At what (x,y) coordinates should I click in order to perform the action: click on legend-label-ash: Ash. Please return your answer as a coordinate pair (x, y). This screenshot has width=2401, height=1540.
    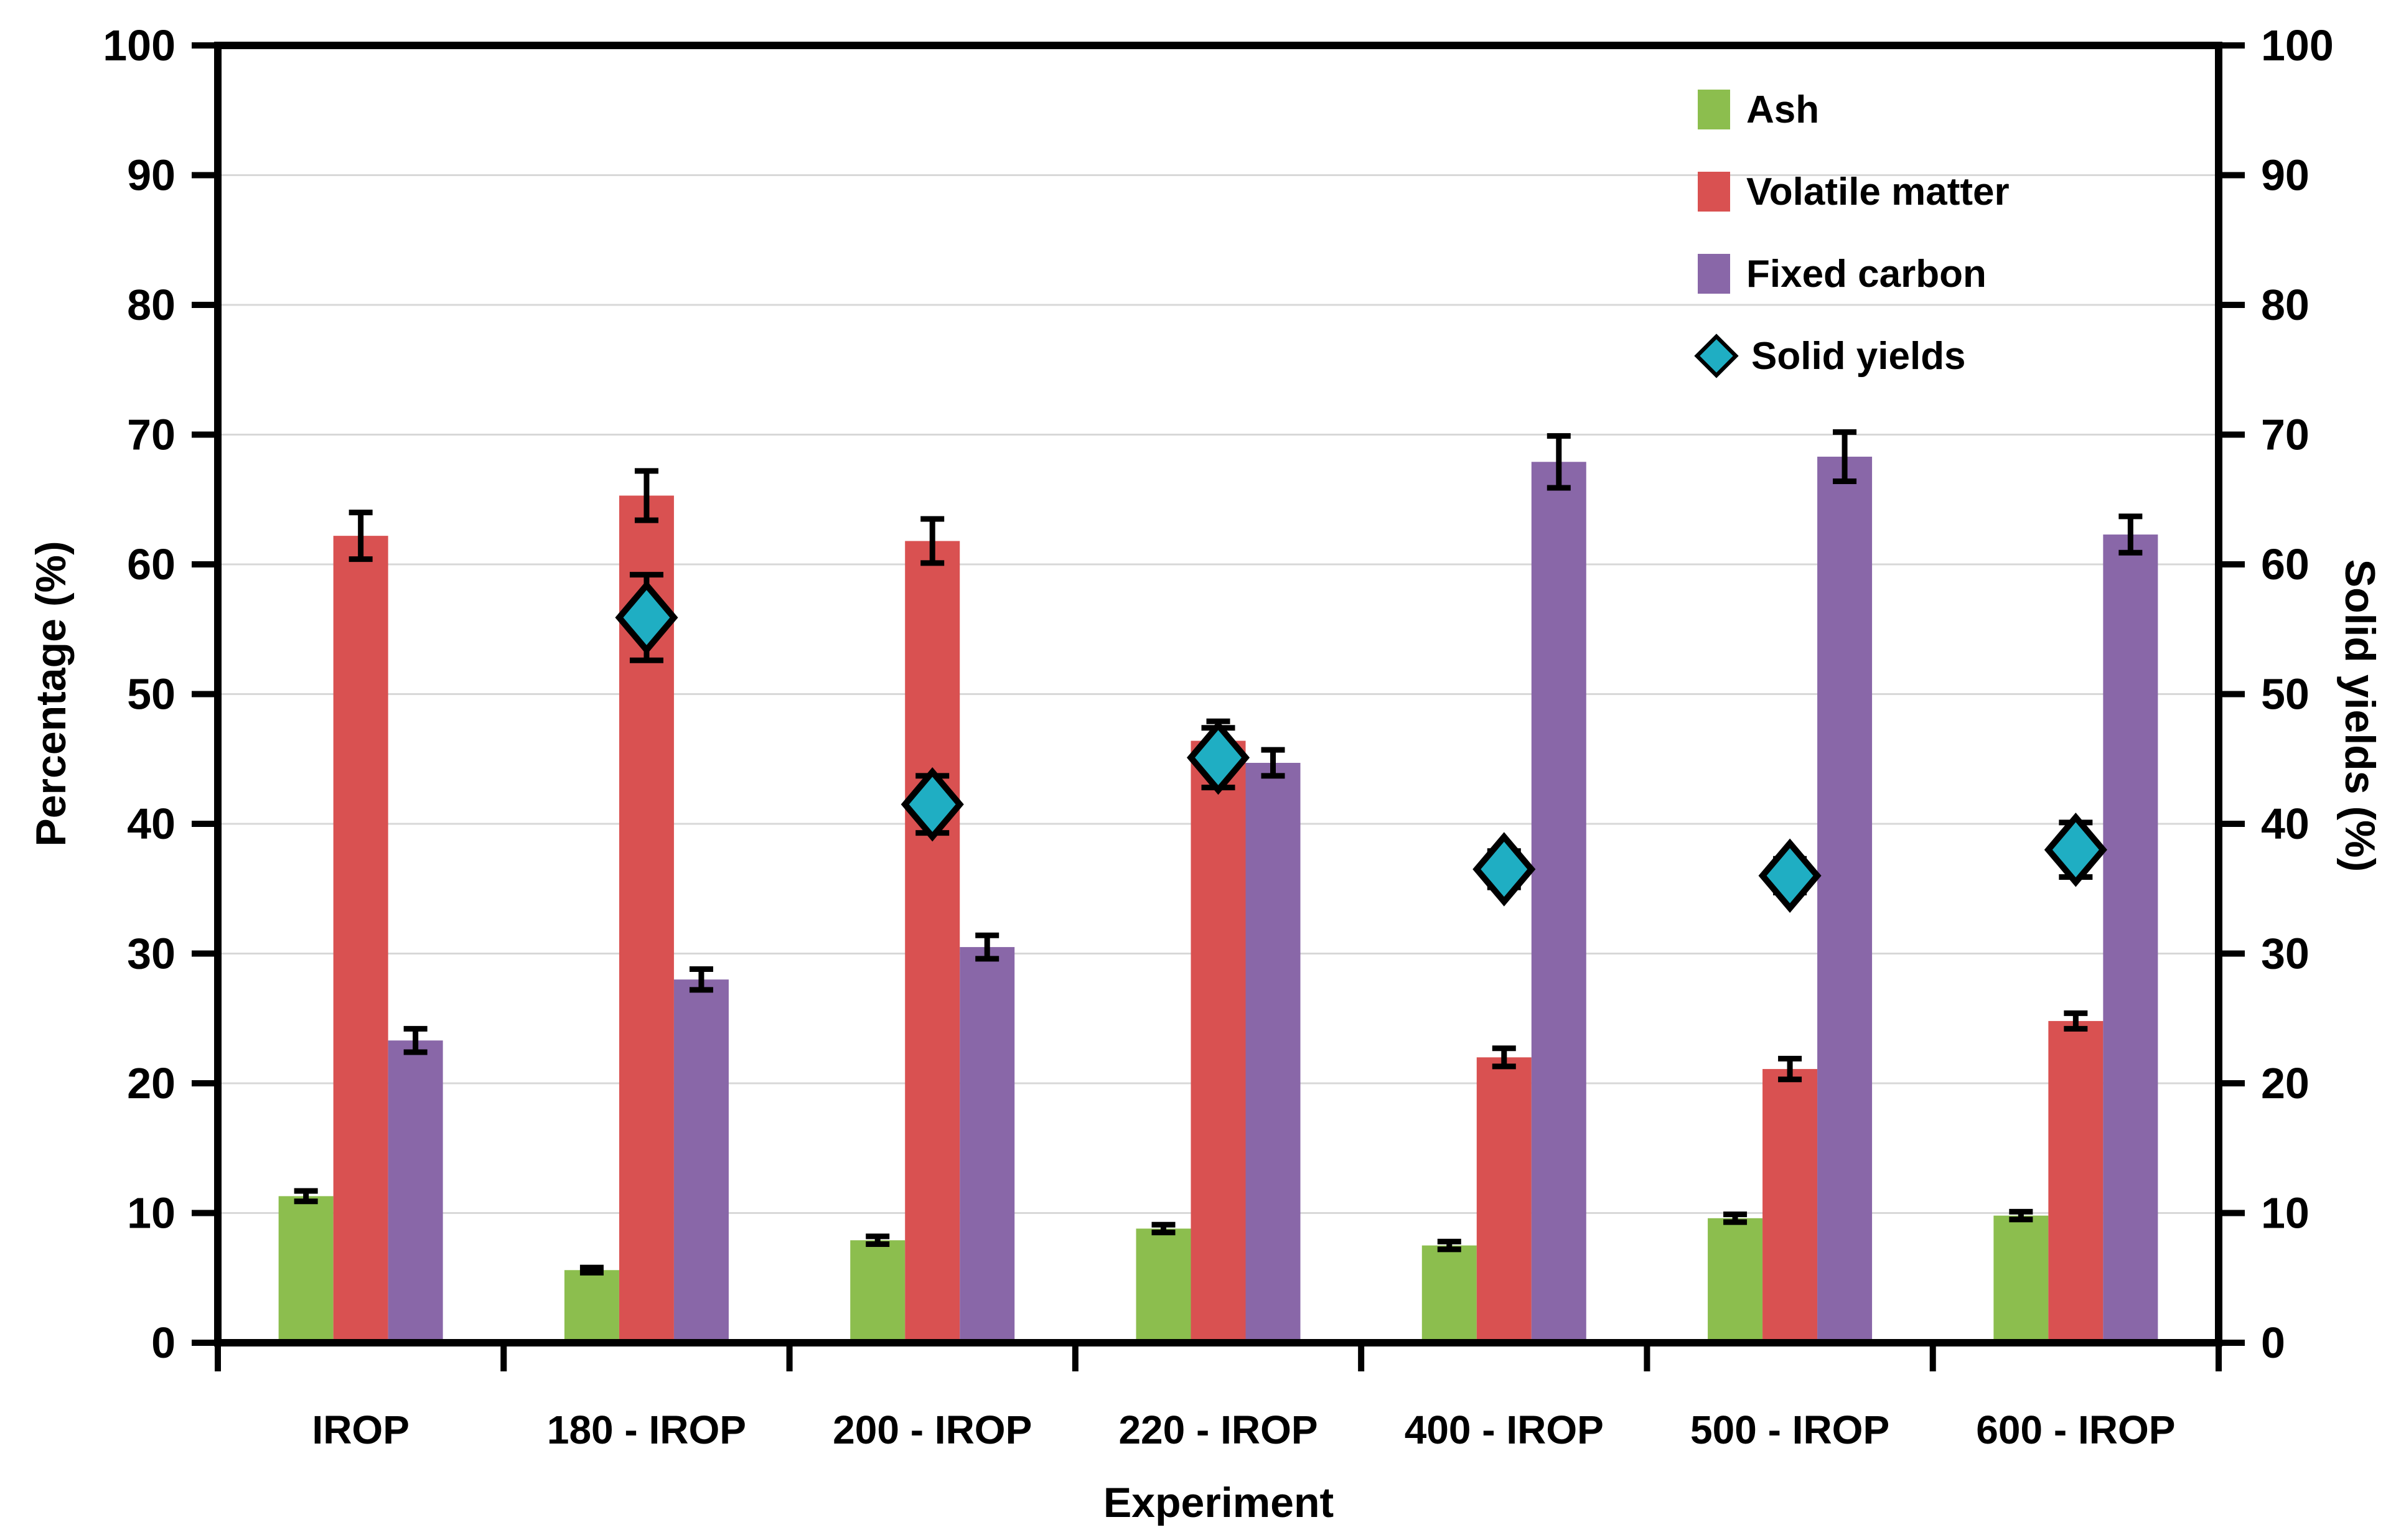
    Looking at the image, I should click on (1783, 109).